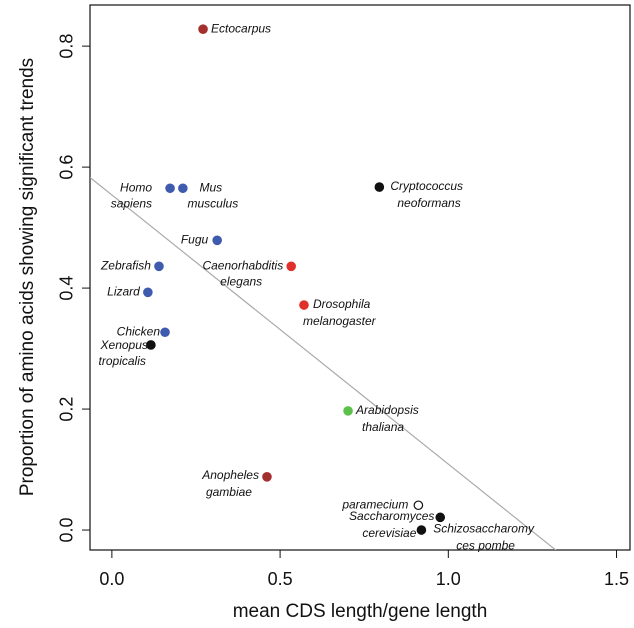 This screenshot has width=634, height=628. Describe the element at coordinates (139, 331) in the screenshot. I see `point-label: Chicken` at that location.